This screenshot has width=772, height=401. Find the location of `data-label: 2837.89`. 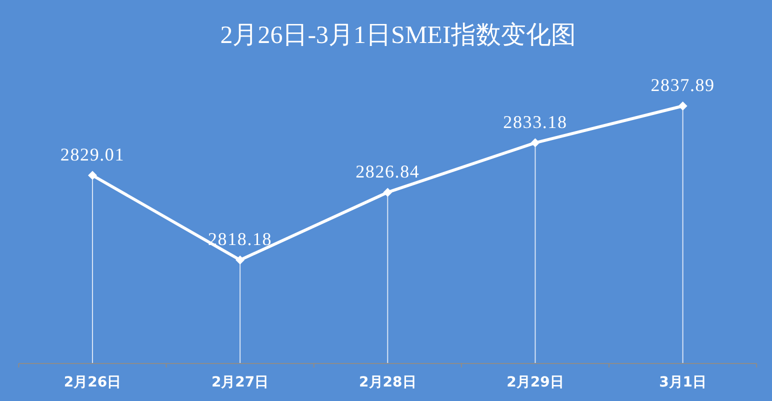

data-label: 2837.89 is located at coordinates (682, 85).